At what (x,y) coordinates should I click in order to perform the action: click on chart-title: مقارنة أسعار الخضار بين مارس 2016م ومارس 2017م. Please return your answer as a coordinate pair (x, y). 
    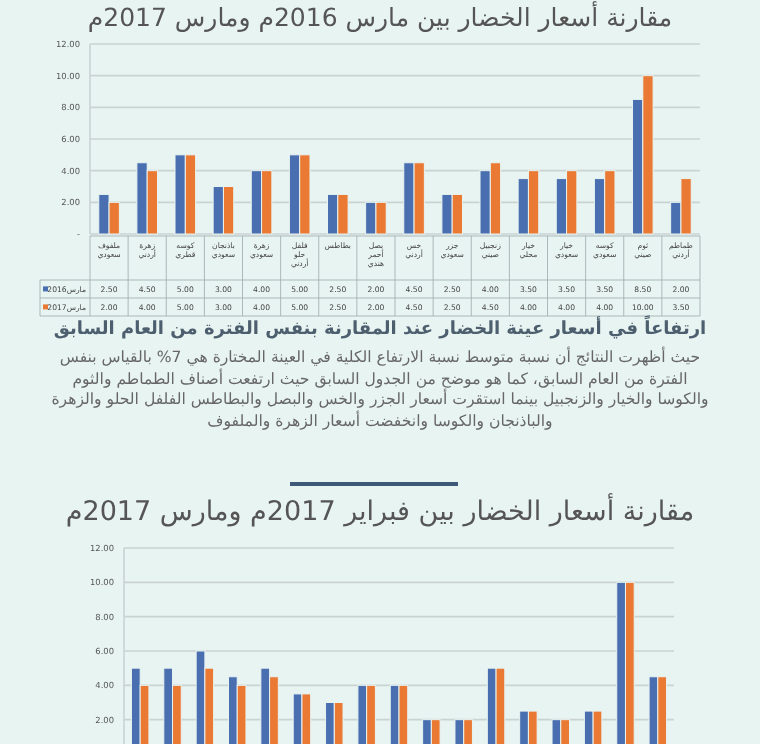
    Looking at the image, I should click on (380, 17).